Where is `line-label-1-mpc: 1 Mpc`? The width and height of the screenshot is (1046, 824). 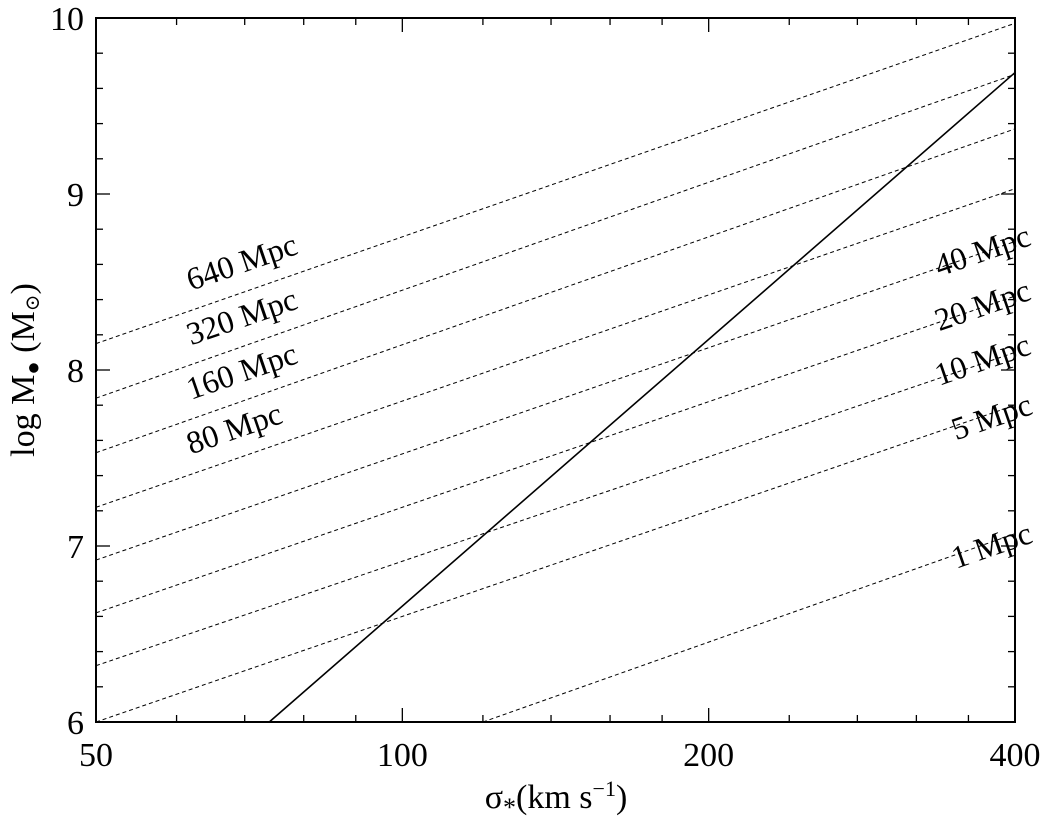
line-label-1-mpc: 1 Mpc is located at coordinates (992, 545).